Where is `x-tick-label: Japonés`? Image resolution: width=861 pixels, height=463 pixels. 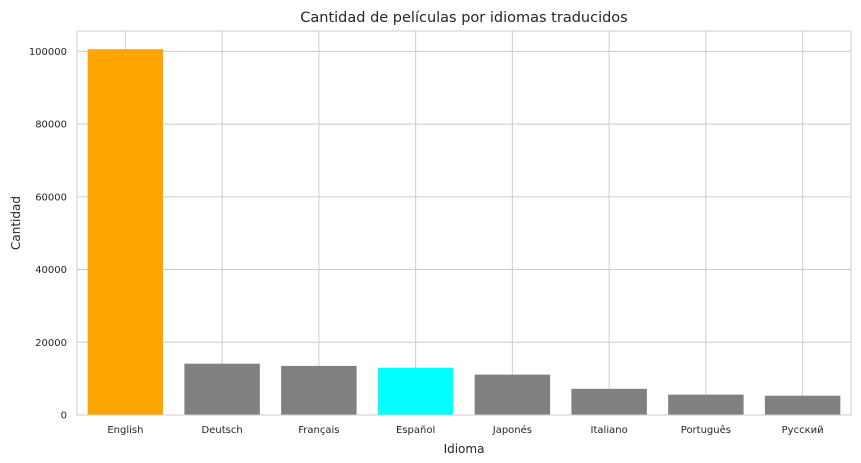
x-tick-label: Japonés is located at coordinates (512, 430).